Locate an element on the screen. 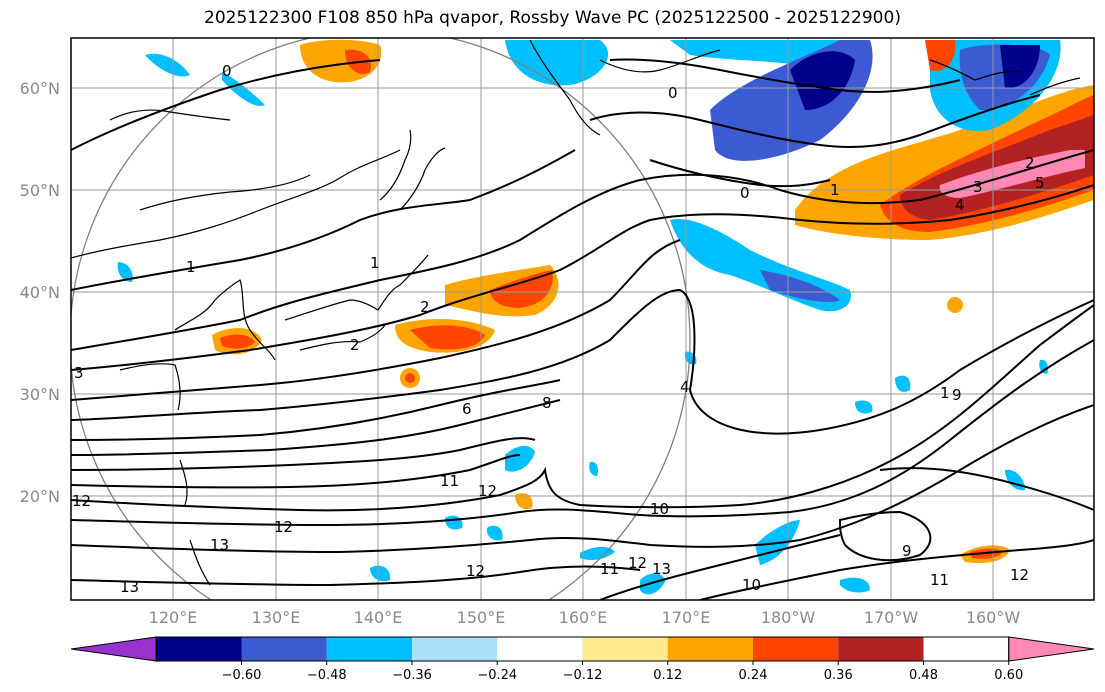  lat-label: 60°N is located at coordinates (40, 88).